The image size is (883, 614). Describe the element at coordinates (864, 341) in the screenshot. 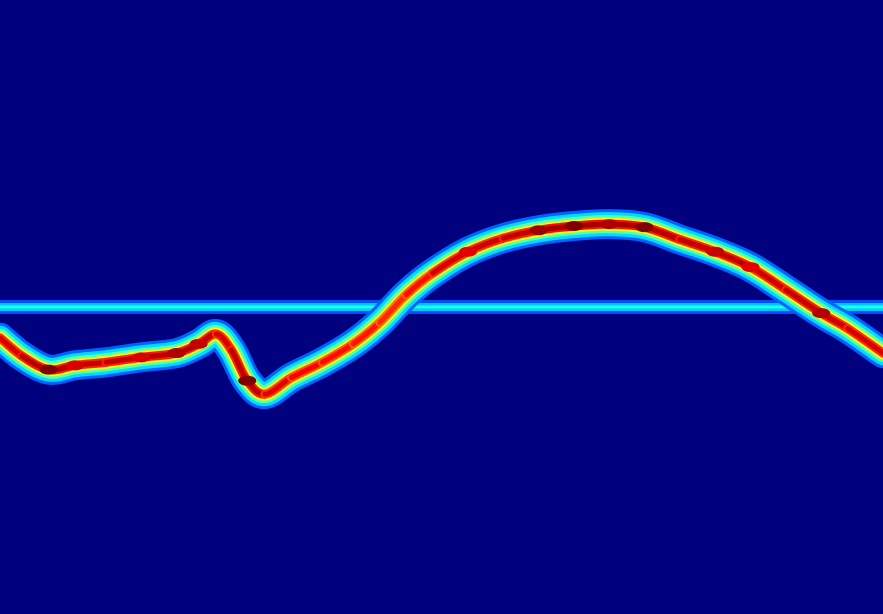

I see `trace-segment-core` at that location.